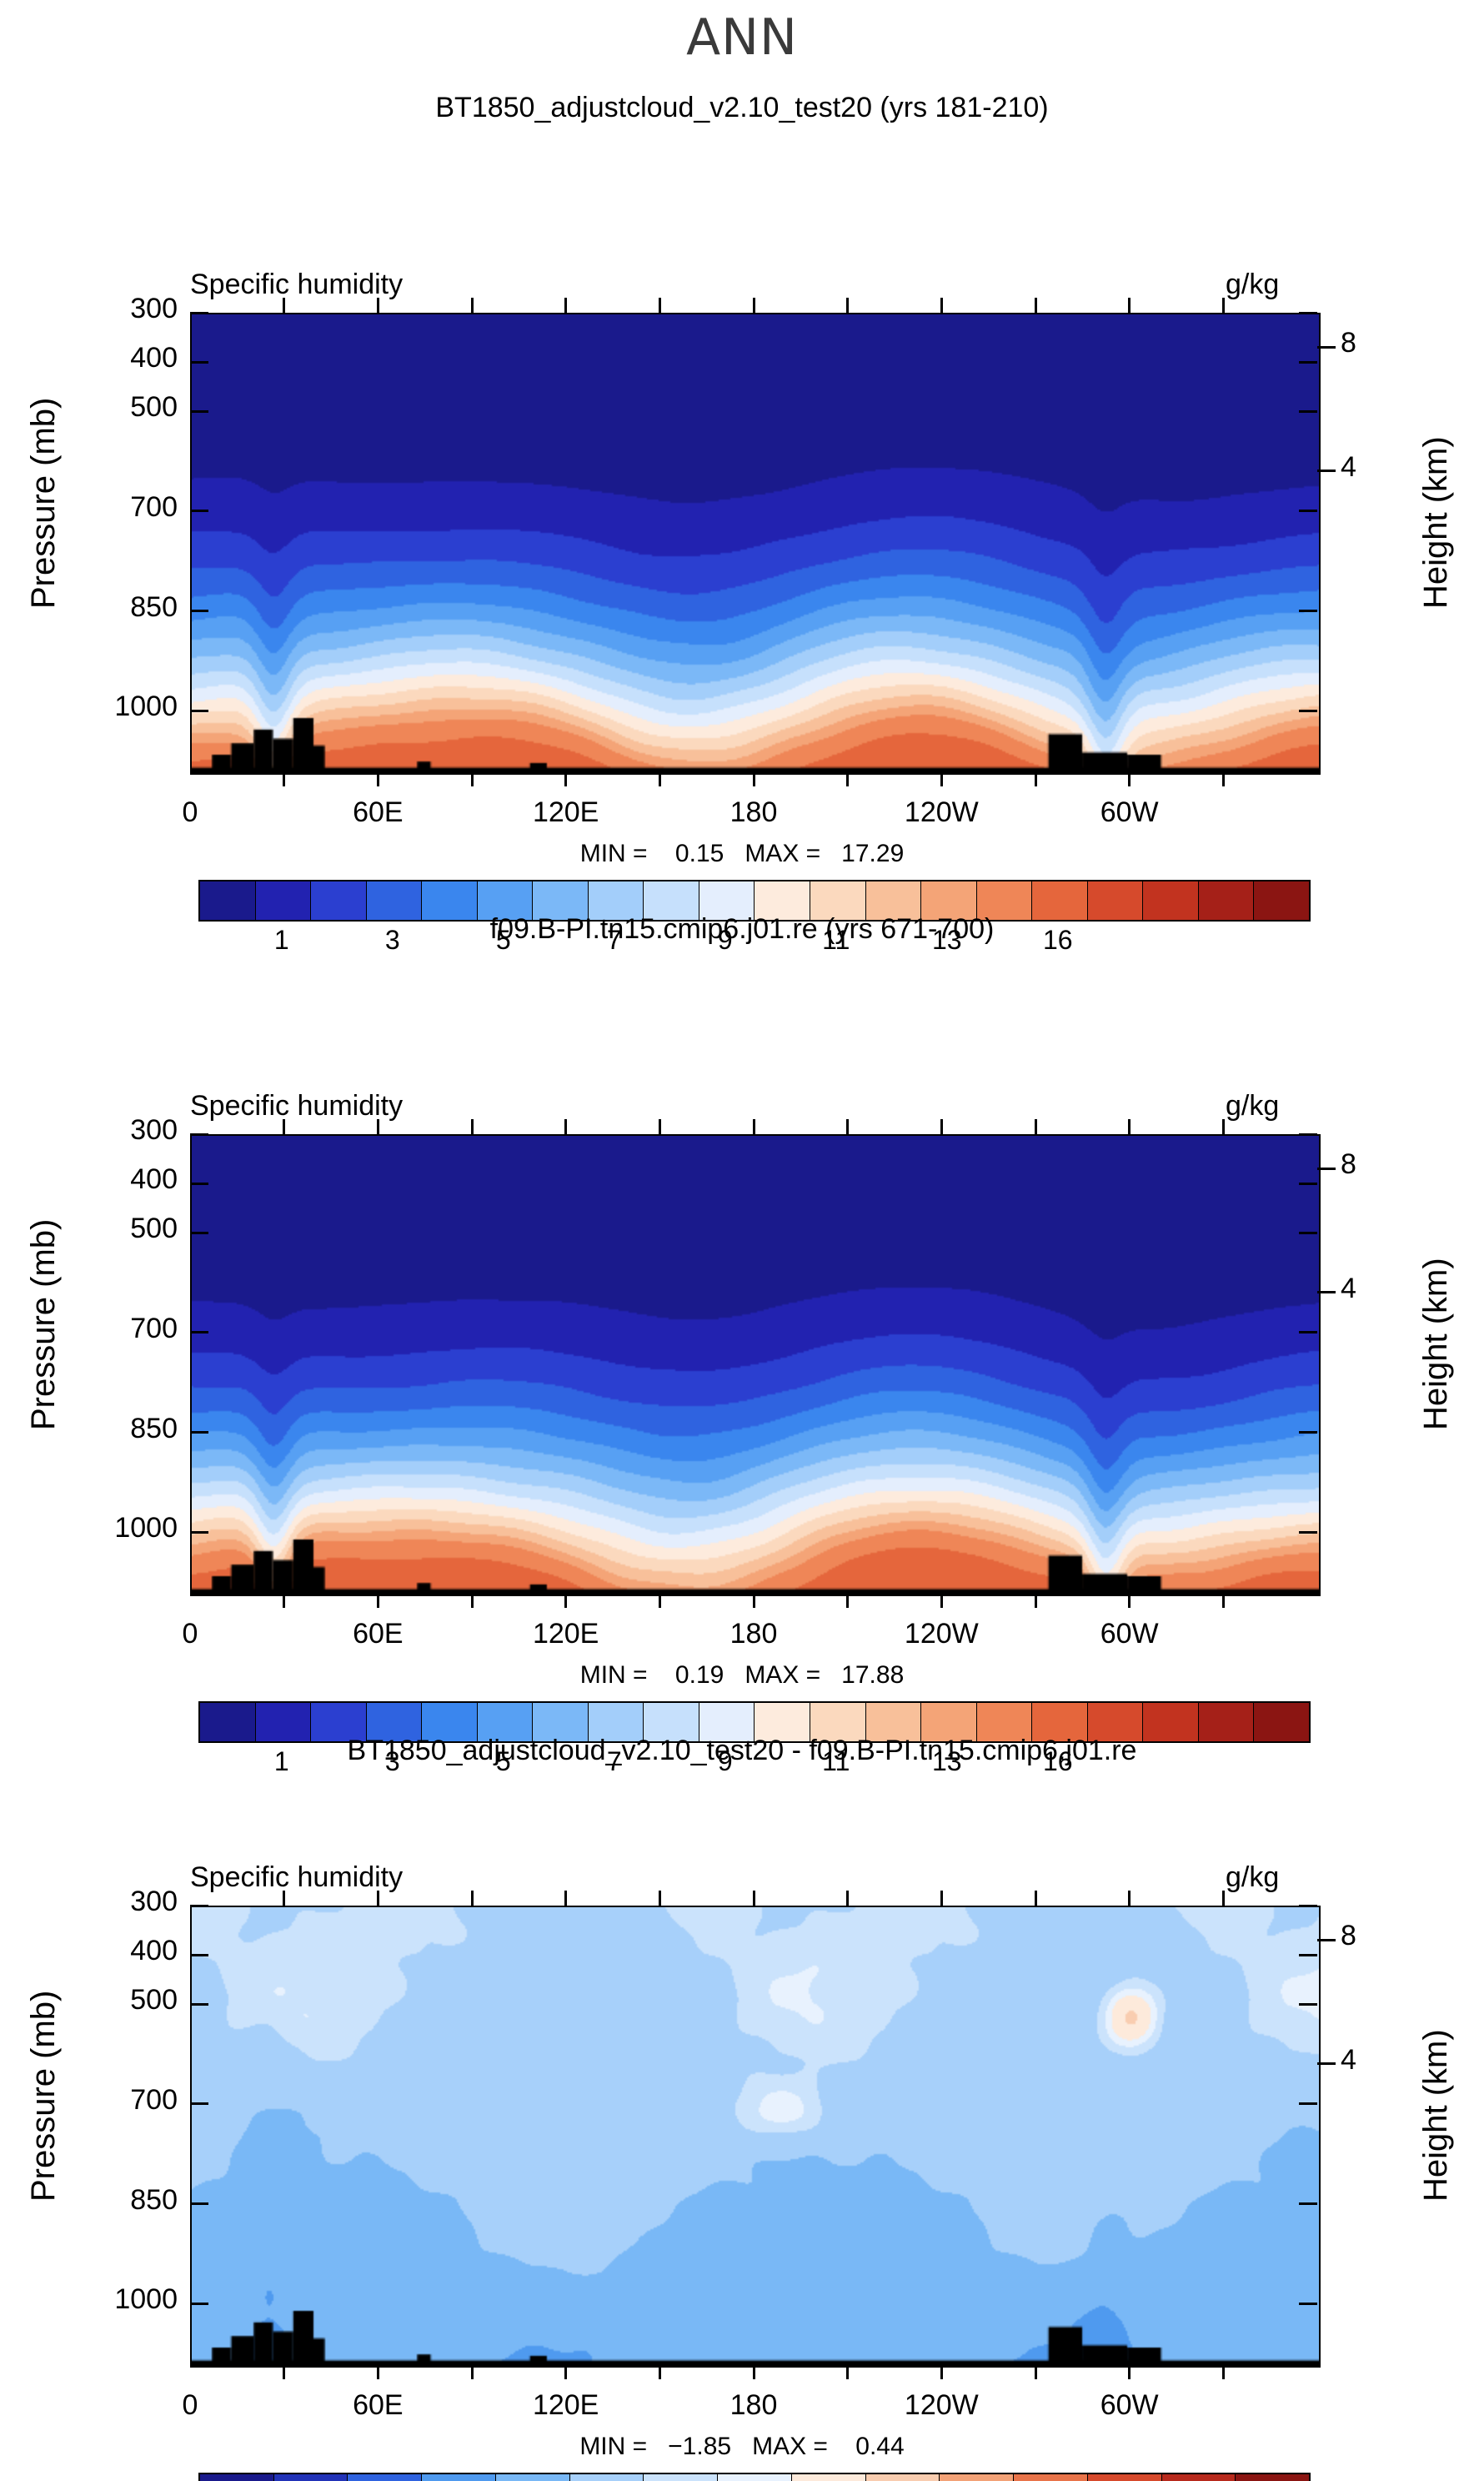  Describe the element at coordinates (297, 1877) in the screenshot. I see `panel-3-variable-label: Specific humidity` at that location.